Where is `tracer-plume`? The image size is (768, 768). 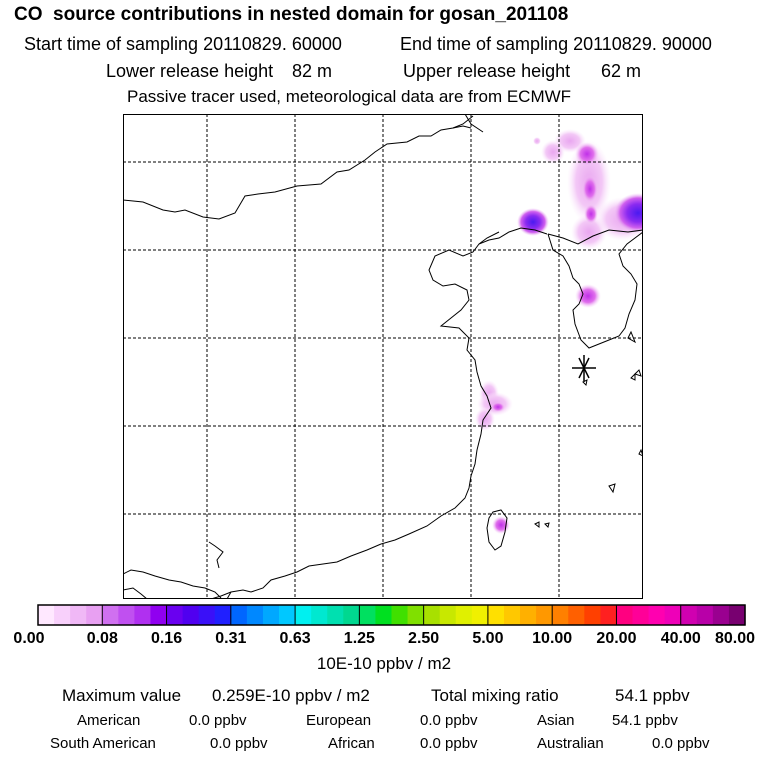 tracer-plume is located at coordinates (558, 331).